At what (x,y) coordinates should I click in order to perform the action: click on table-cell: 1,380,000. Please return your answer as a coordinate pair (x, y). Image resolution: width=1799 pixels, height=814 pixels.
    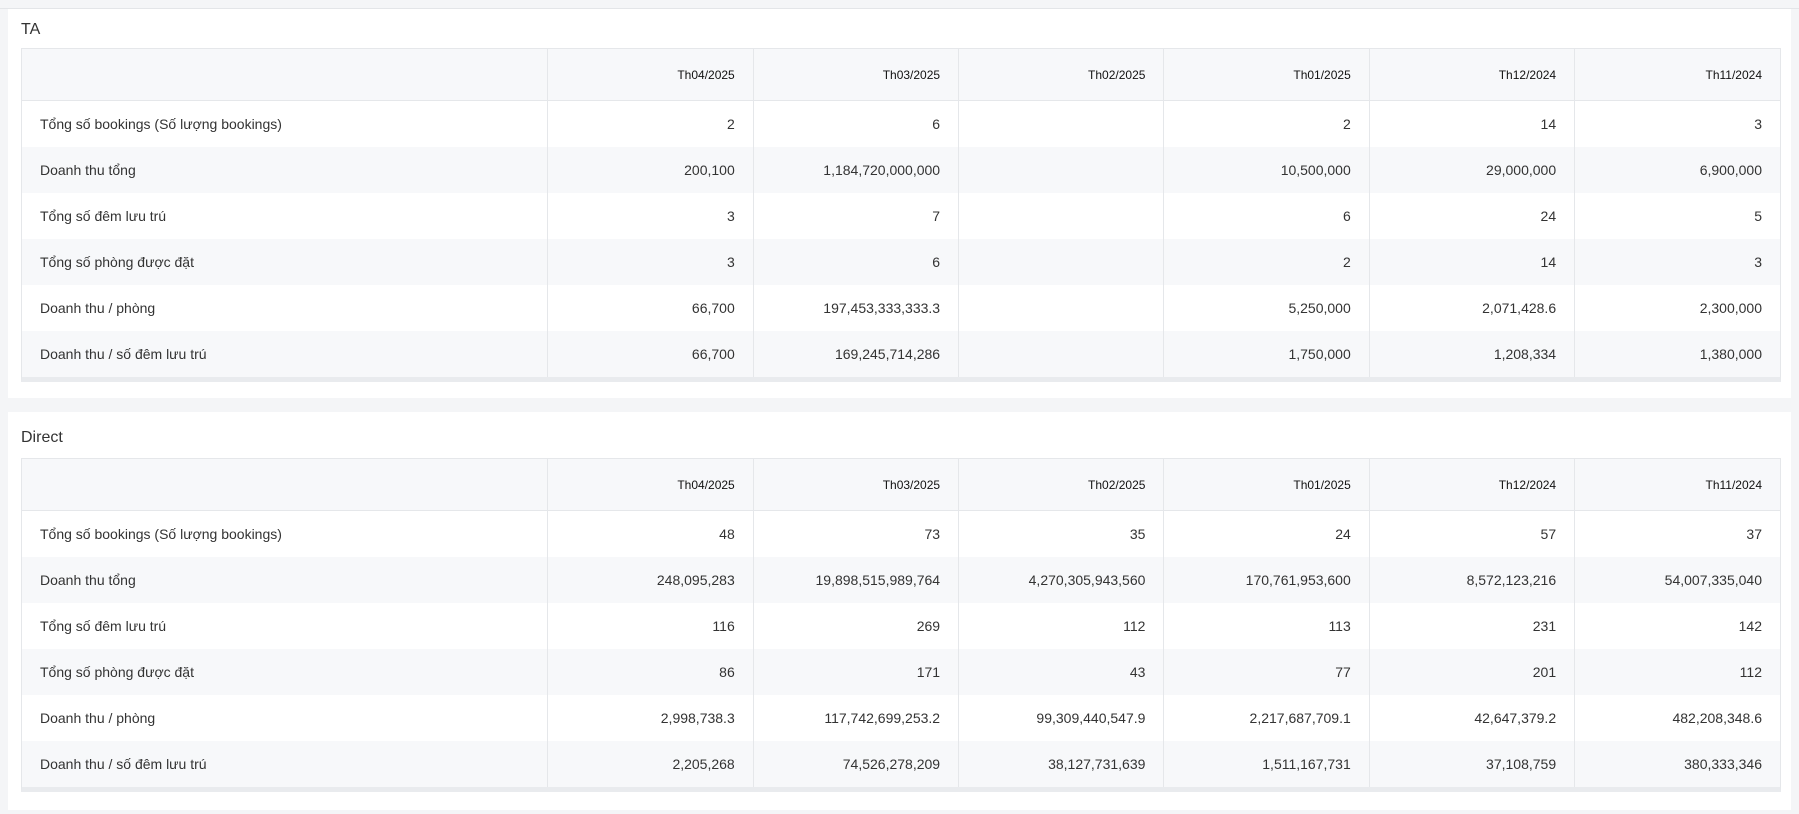
    Looking at the image, I should click on (1677, 354).